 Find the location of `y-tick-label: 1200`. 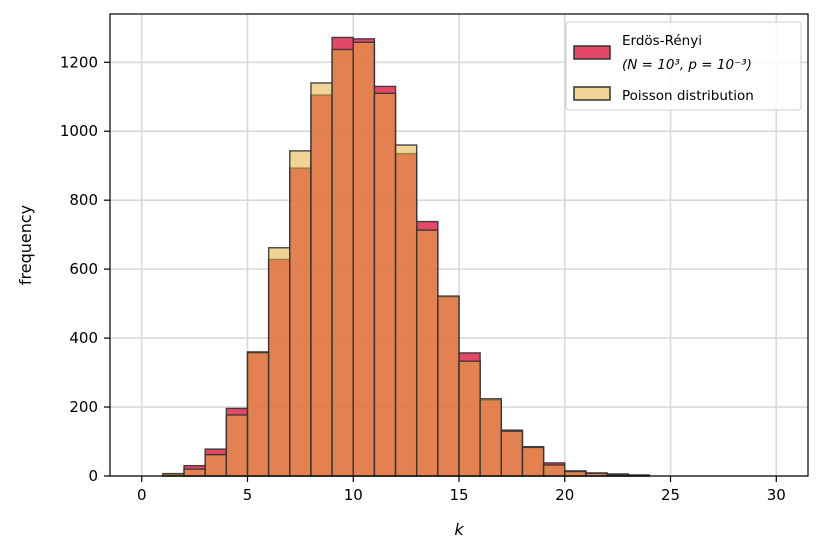

y-tick-label: 1200 is located at coordinates (79, 62).